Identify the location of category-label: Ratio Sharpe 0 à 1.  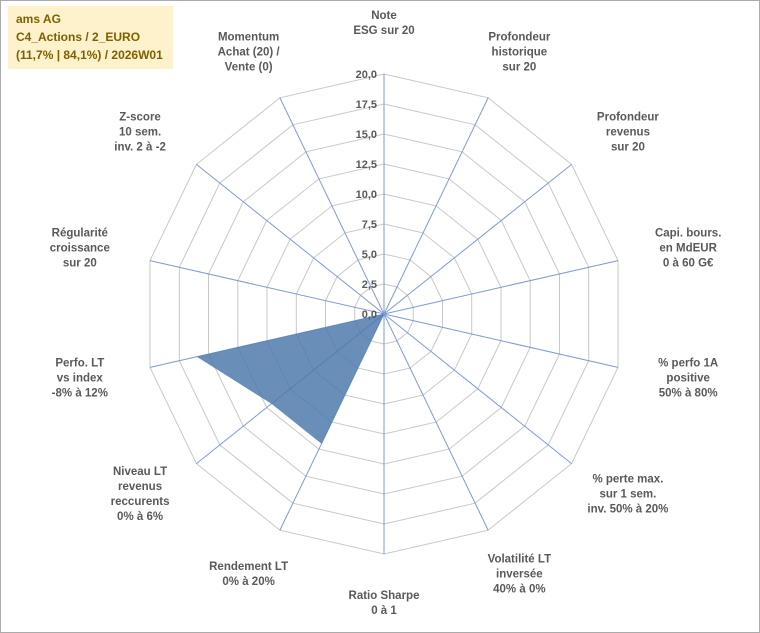
(384, 603).